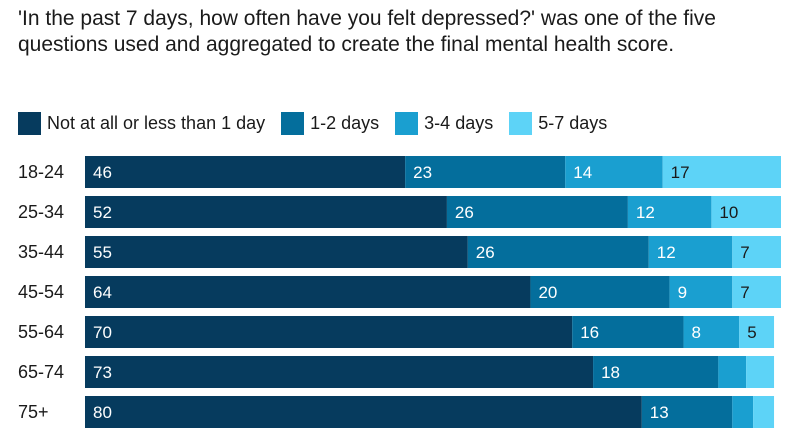  I want to click on legend-item-1-2-days: 1-2 days, so click(330, 123).